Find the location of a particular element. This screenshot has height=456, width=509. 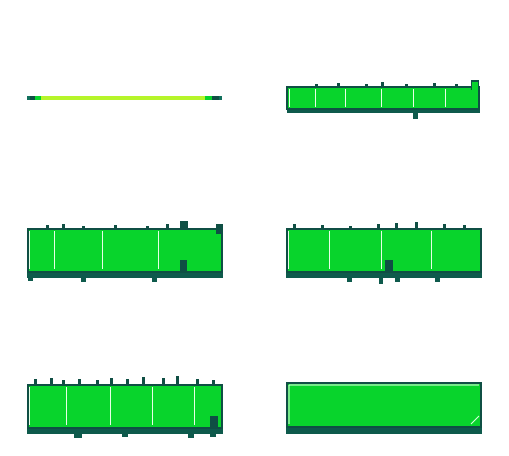

strip-core is located at coordinates (123, 98).